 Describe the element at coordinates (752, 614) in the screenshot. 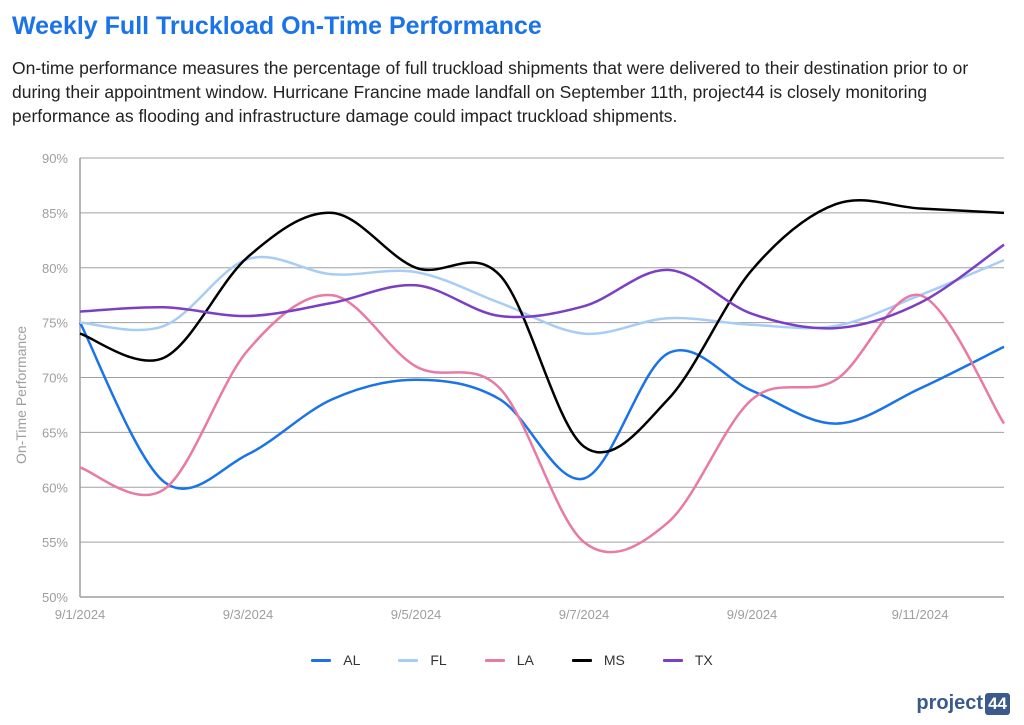

I see `x-tick-label: 9/9/2024` at that location.